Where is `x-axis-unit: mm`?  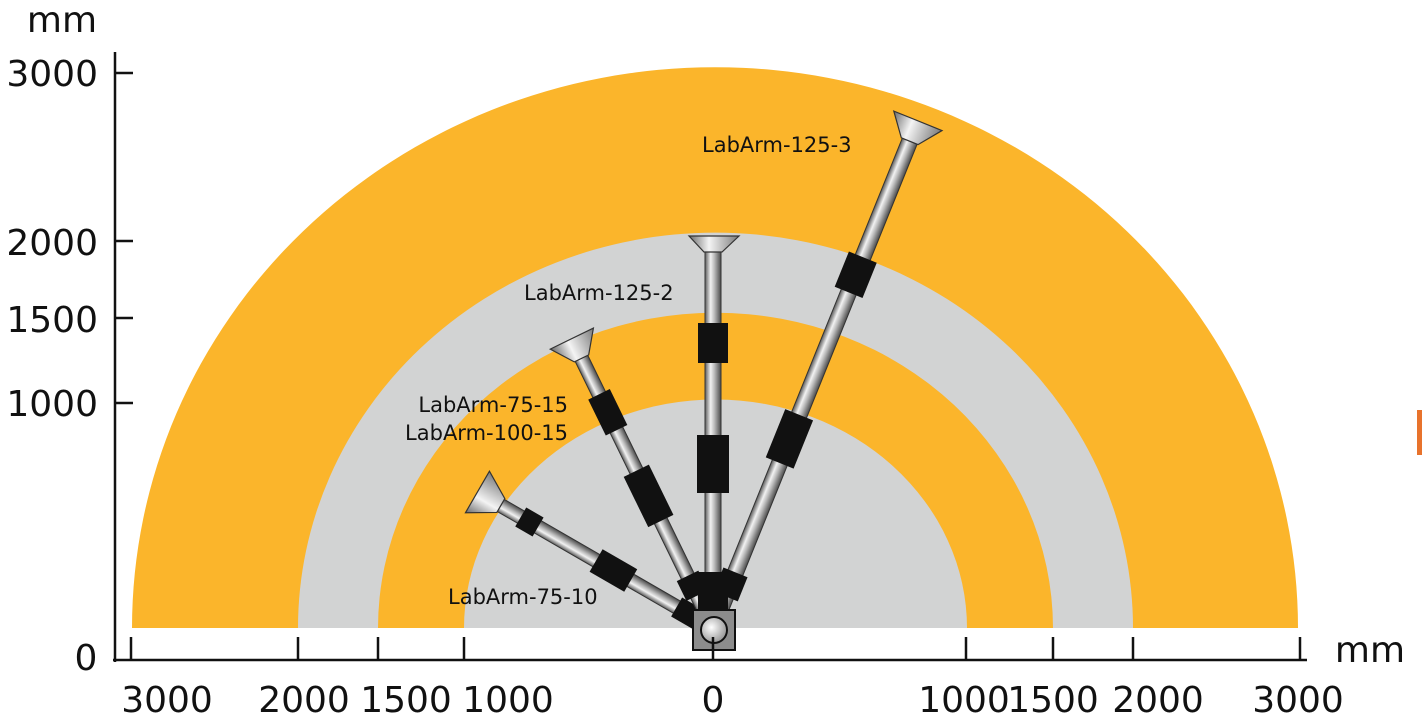 x-axis-unit: mm is located at coordinates (1370, 650).